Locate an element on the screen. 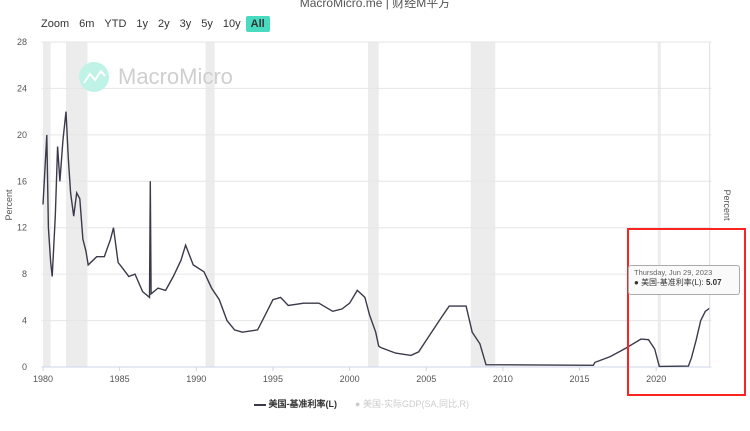  x-tick-label: 2005 is located at coordinates (426, 379).